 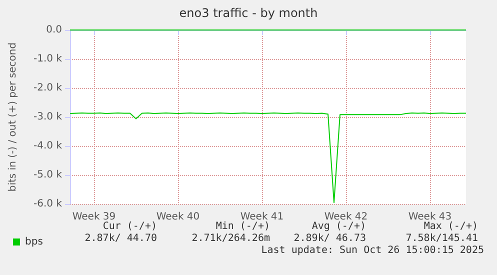 I want to click on y-tick-label: -5.0 k, so click(x=48, y=175).